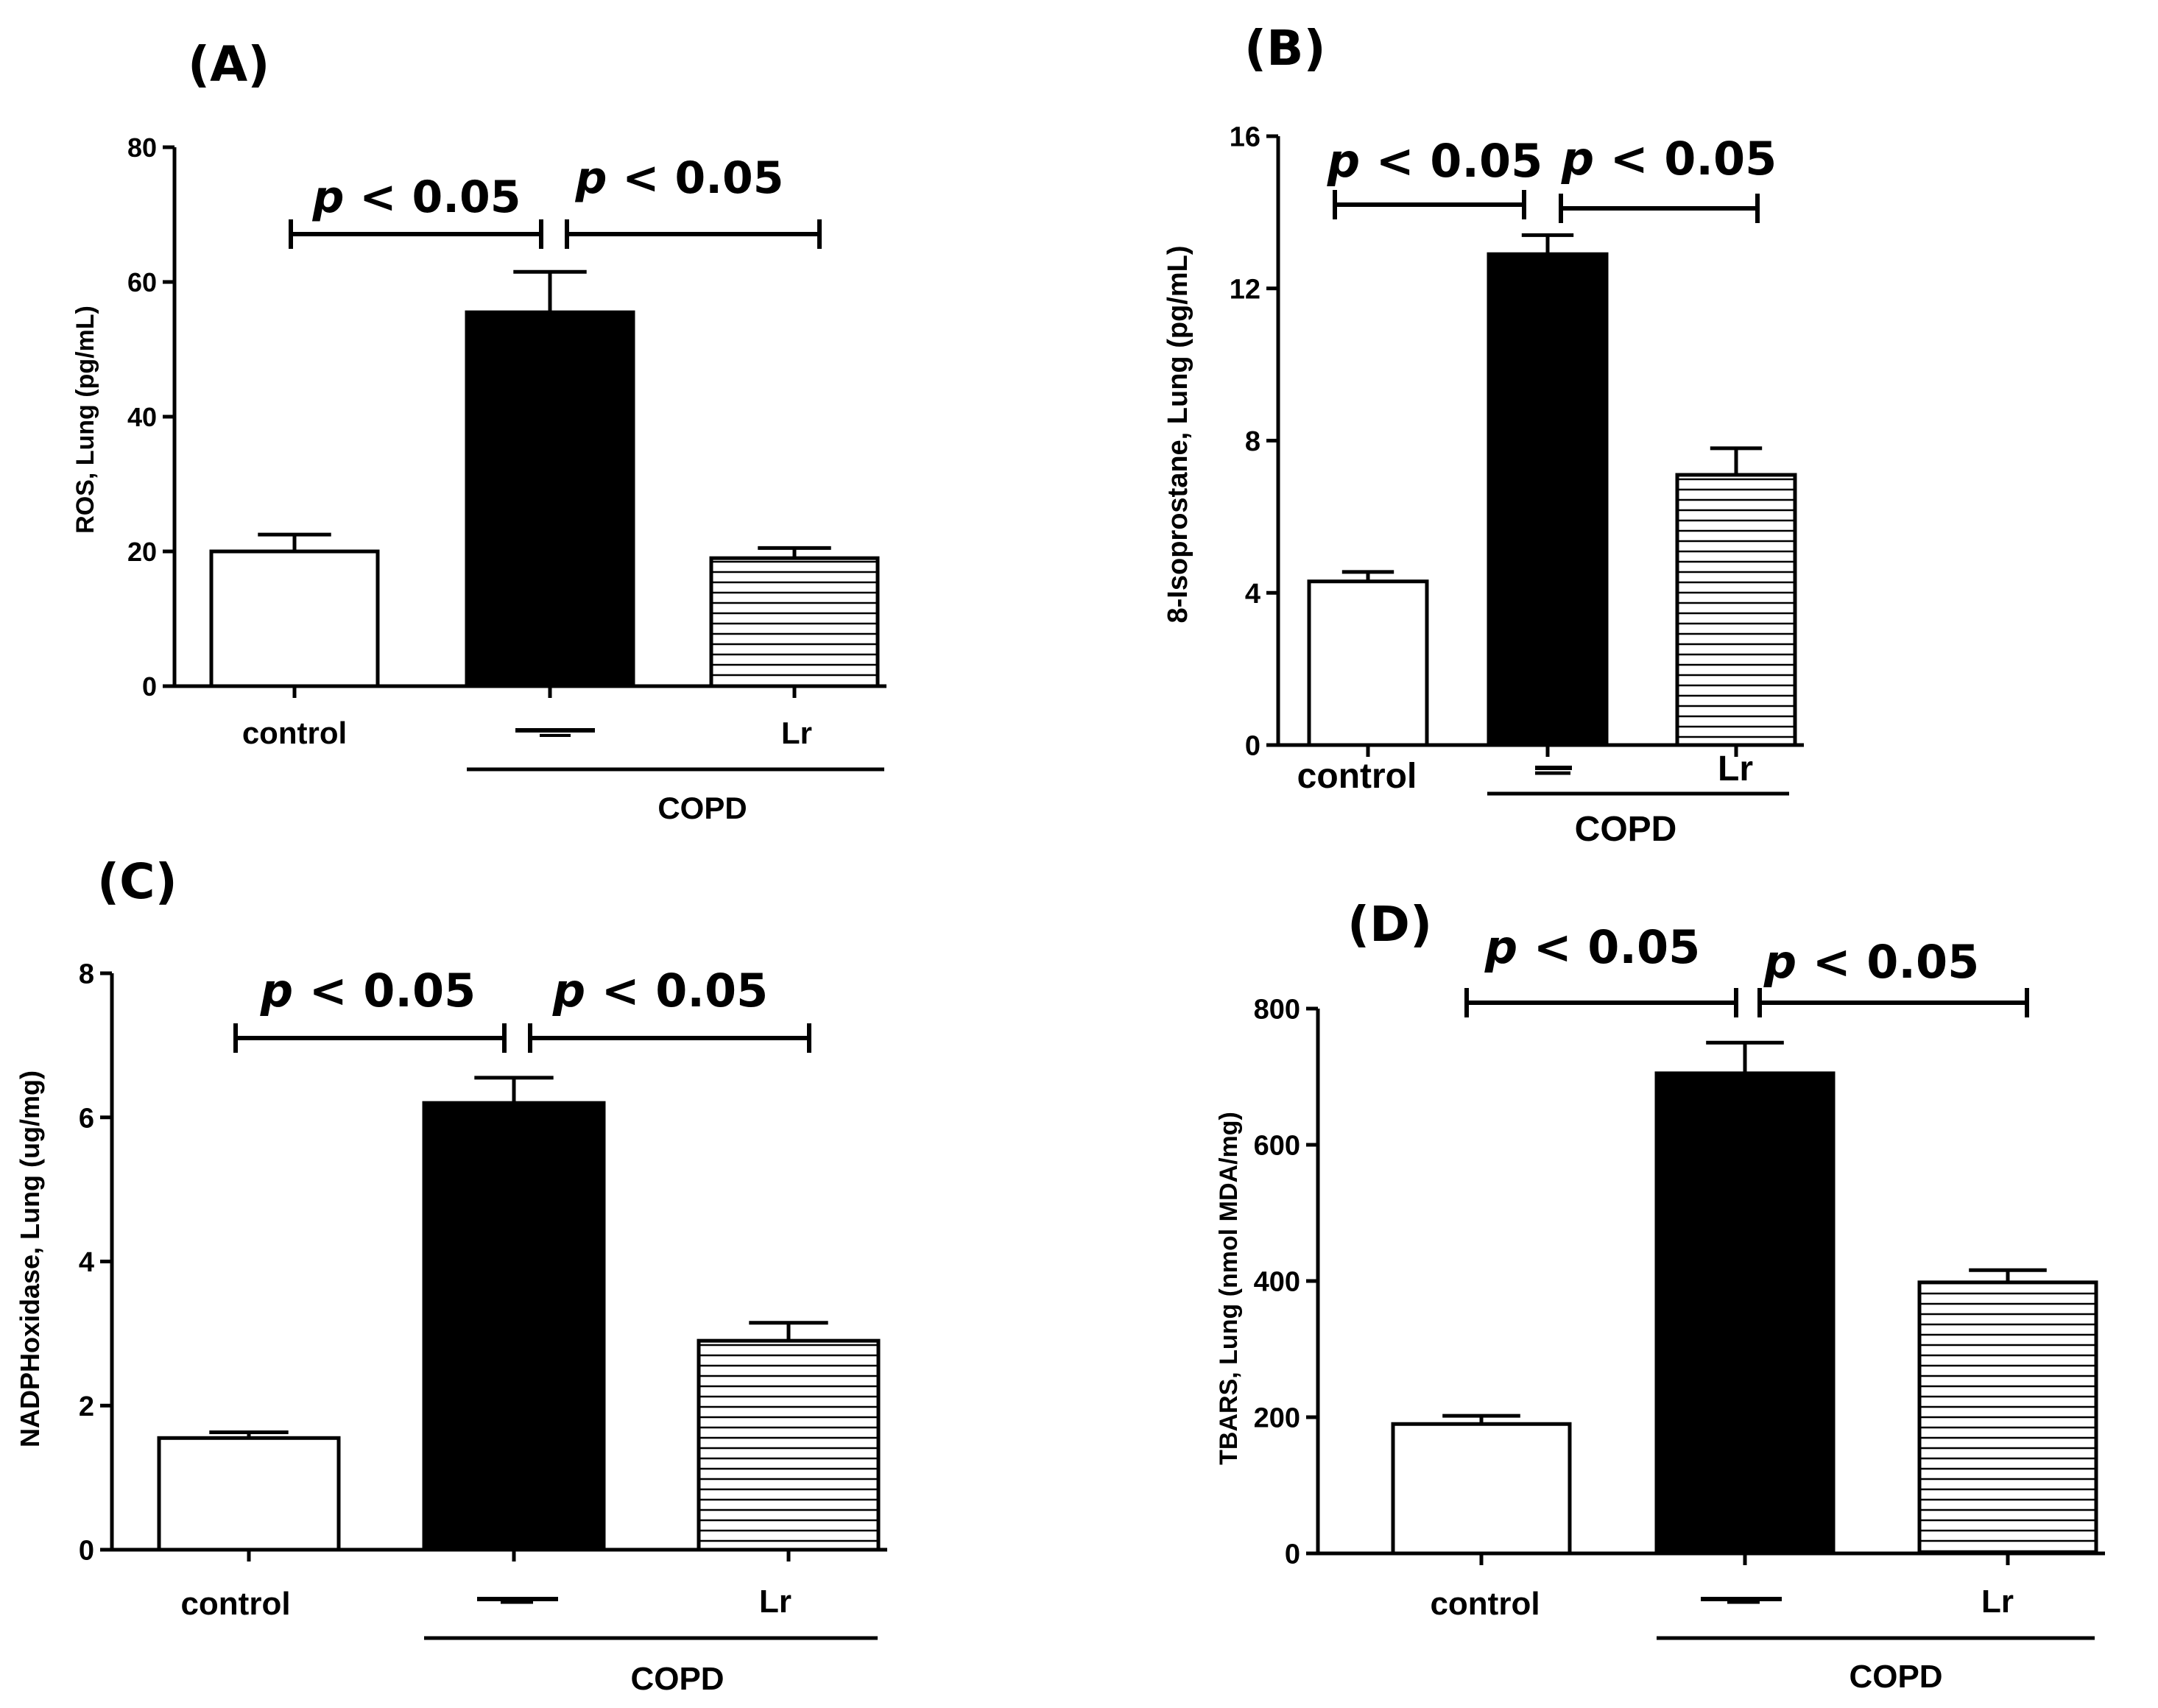  I want to click on panel-label: (D), so click(1389, 924).